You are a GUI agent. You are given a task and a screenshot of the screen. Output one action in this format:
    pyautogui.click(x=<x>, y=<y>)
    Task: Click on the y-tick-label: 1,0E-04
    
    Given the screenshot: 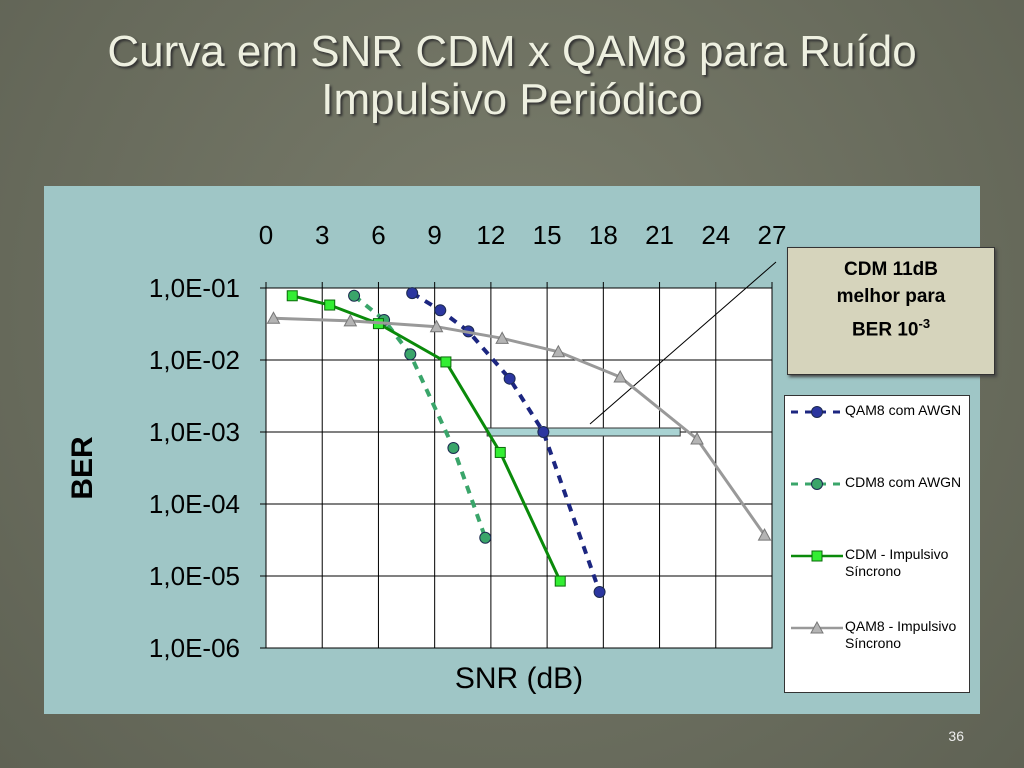 What is the action you would take?
    pyautogui.click(x=194, y=504)
    